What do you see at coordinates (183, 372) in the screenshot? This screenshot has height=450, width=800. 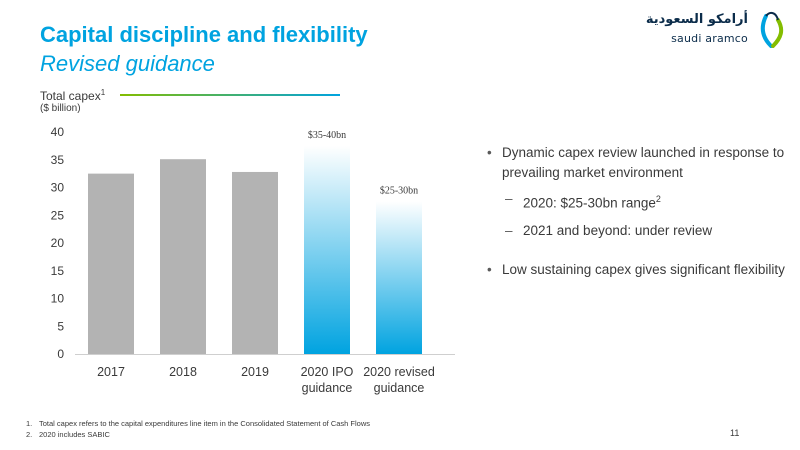 I see `x-tick-label: 2018` at bounding box center [183, 372].